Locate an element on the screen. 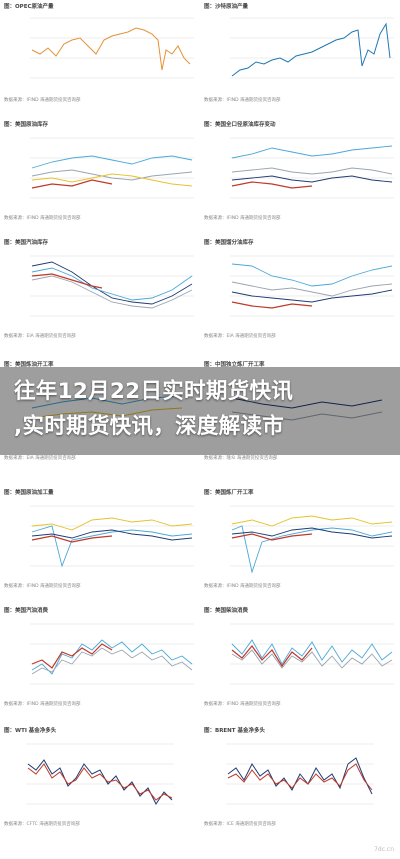 The width and height of the screenshot is (400, 859). panel-title: 图：美国全口径原油库存变动 is located at coordinates (240, 125).